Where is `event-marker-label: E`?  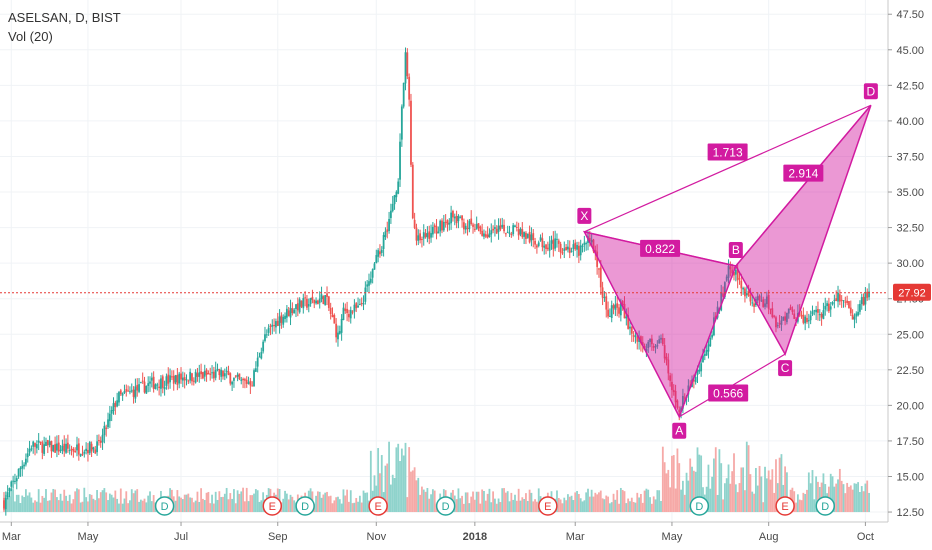 event-marker-label: E is located at coordinates (784, 507).